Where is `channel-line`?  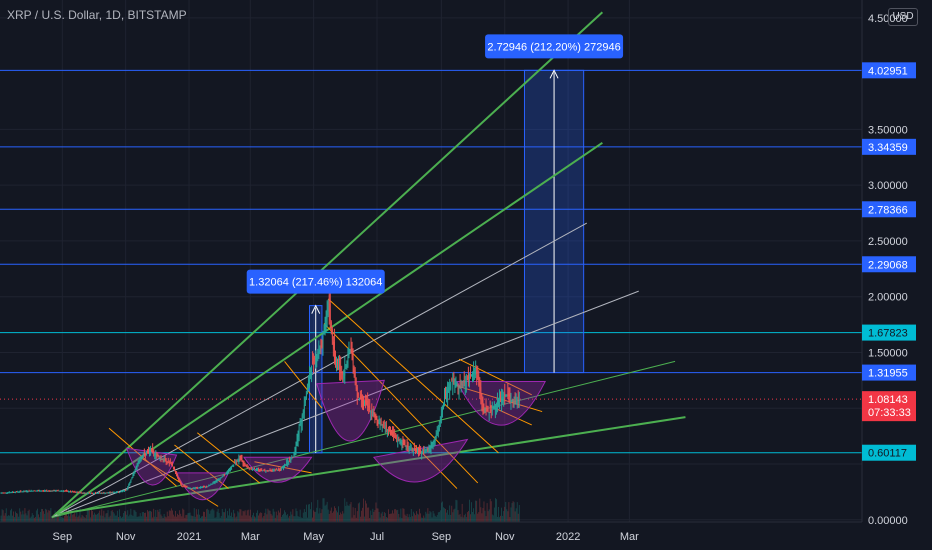
channel-line is located at coordinates (179, 481).